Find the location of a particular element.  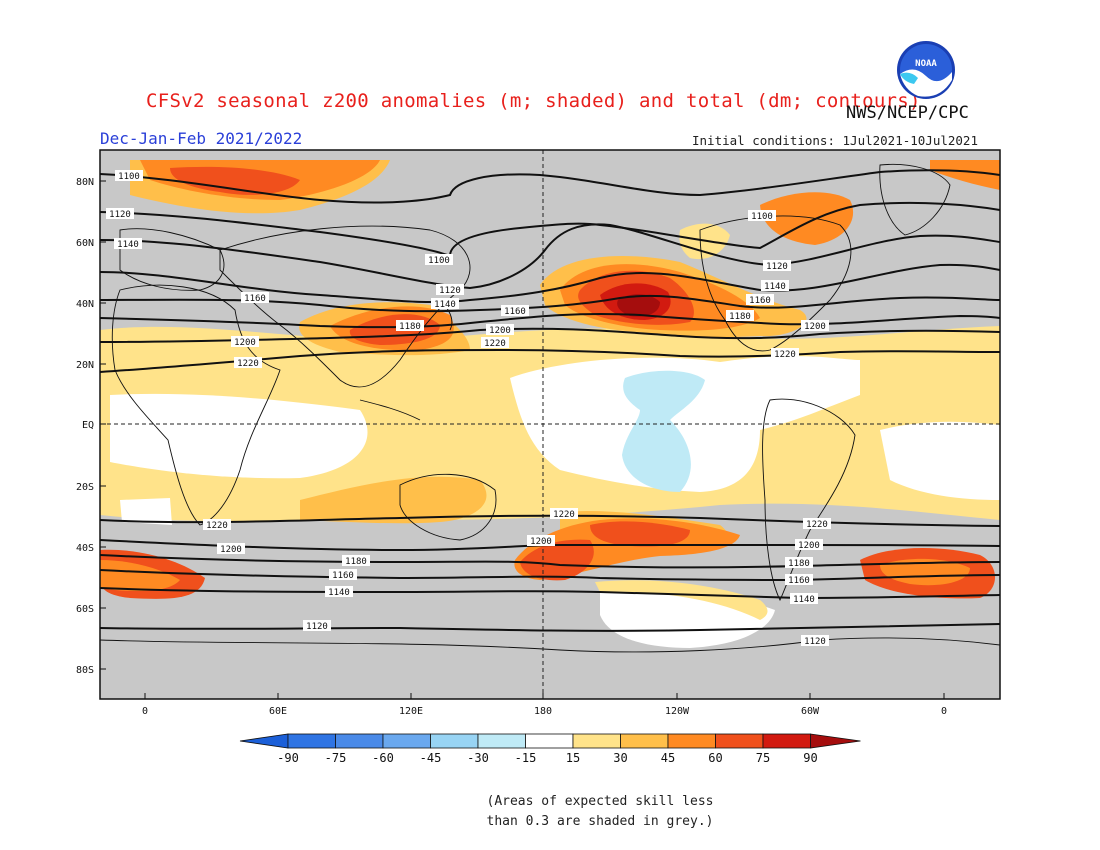

lon-label: 60W is located at coordinates (810, 711).